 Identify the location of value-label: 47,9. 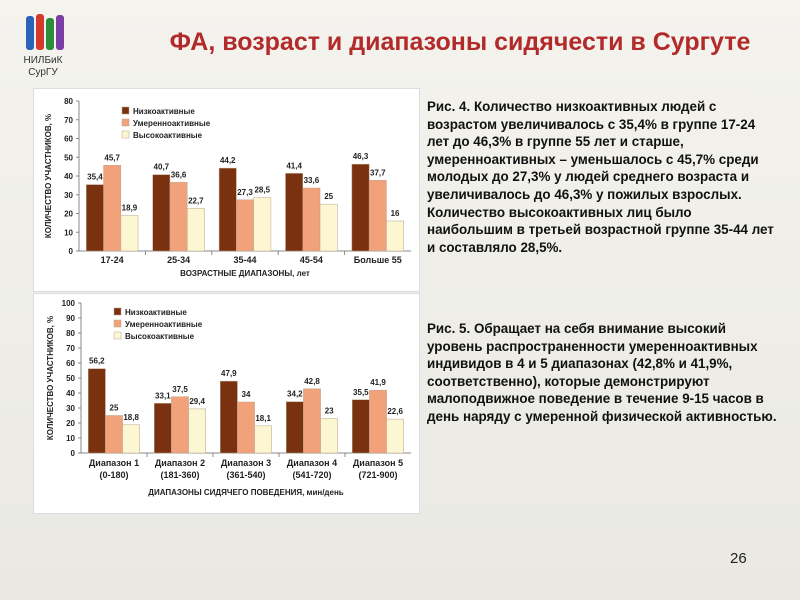
(229, 373).